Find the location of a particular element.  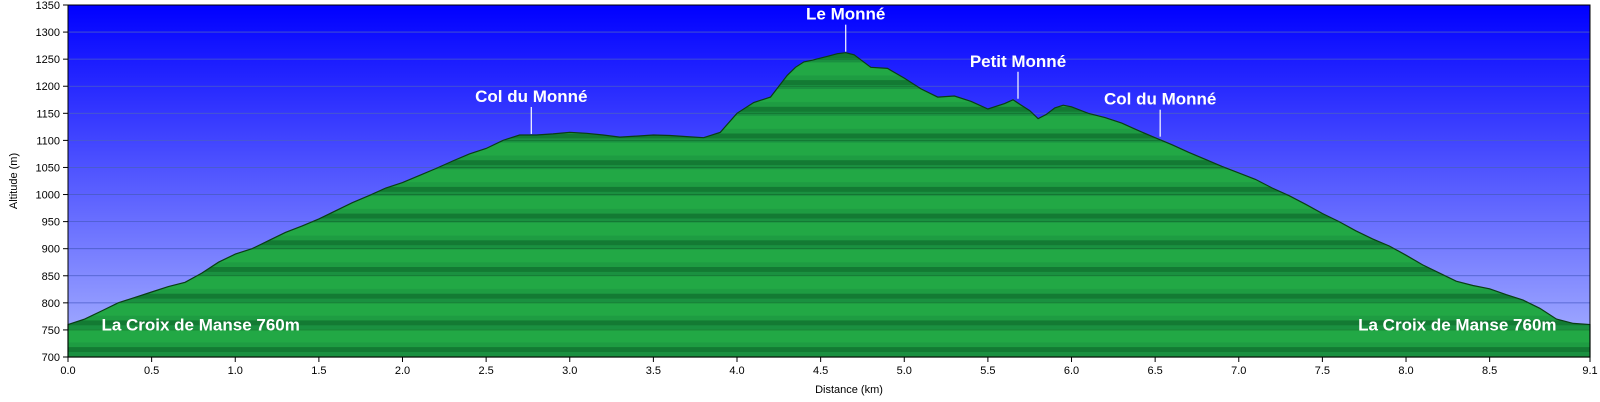

x-tick-label: 3.0 is located at coordinates (569, 371).